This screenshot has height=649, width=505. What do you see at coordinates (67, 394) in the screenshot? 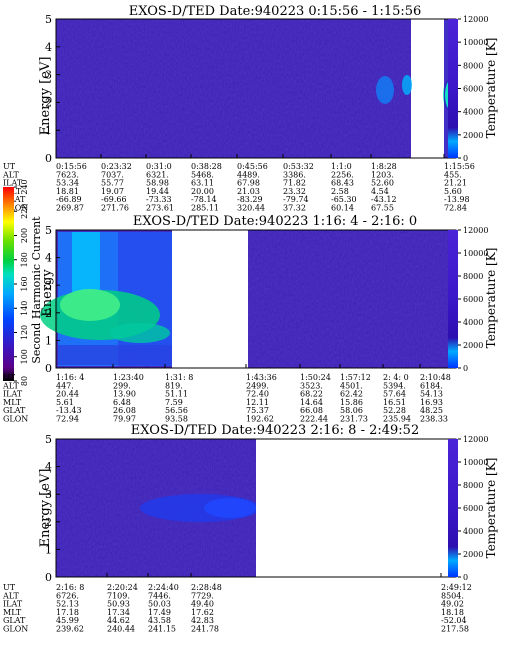
I see `table-cell: 20.44` at bounding box center [67, 394].